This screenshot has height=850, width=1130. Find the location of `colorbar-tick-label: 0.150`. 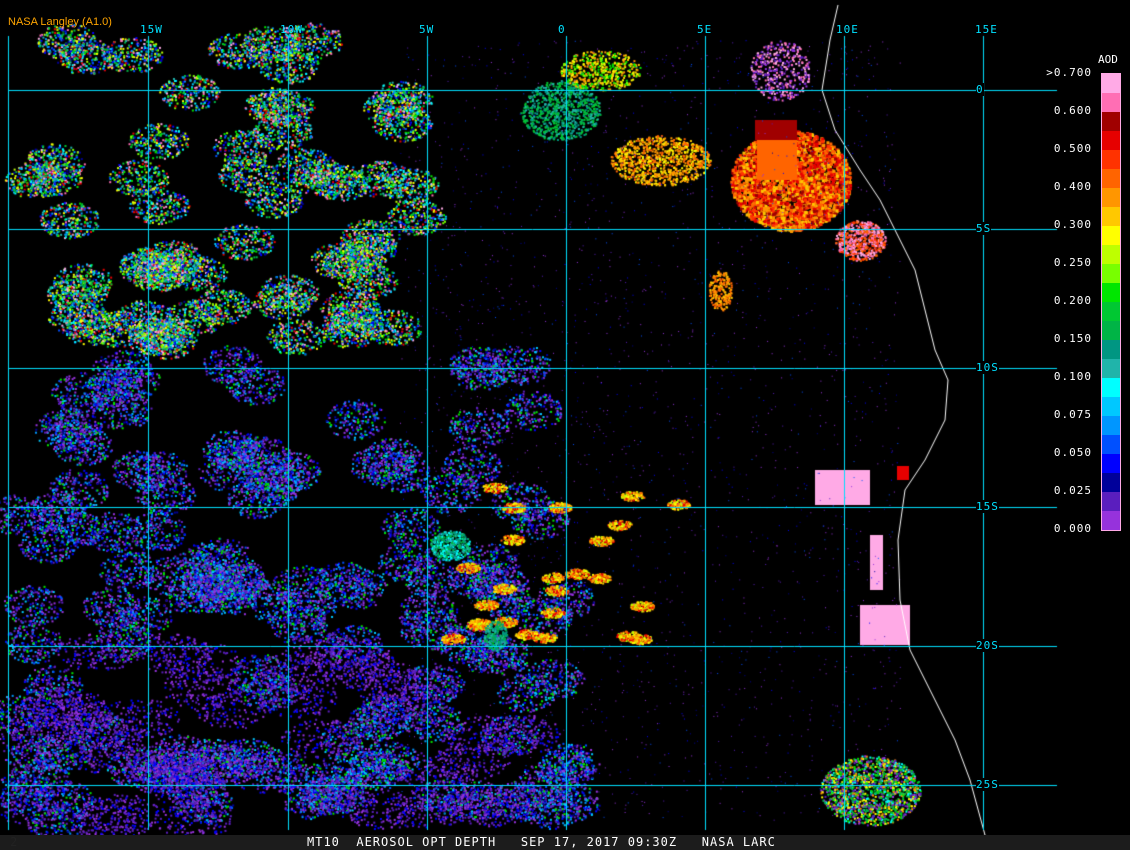

colorbar-tick-label: 0.150 is located at coordinates (1072, 338).